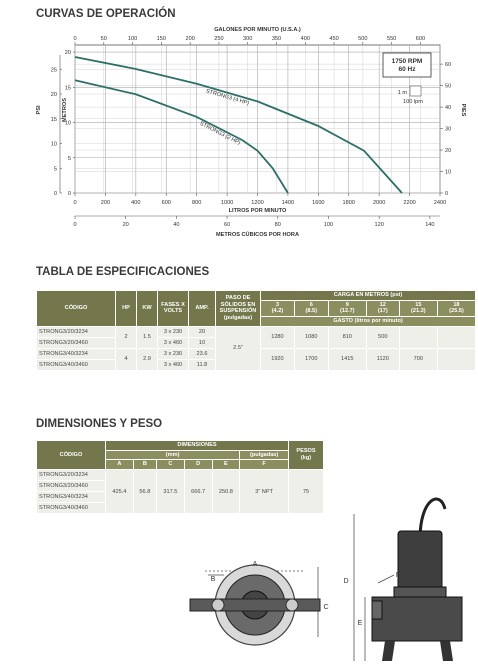  I want to click on x-tick-label: 2400, so click(440, 203).